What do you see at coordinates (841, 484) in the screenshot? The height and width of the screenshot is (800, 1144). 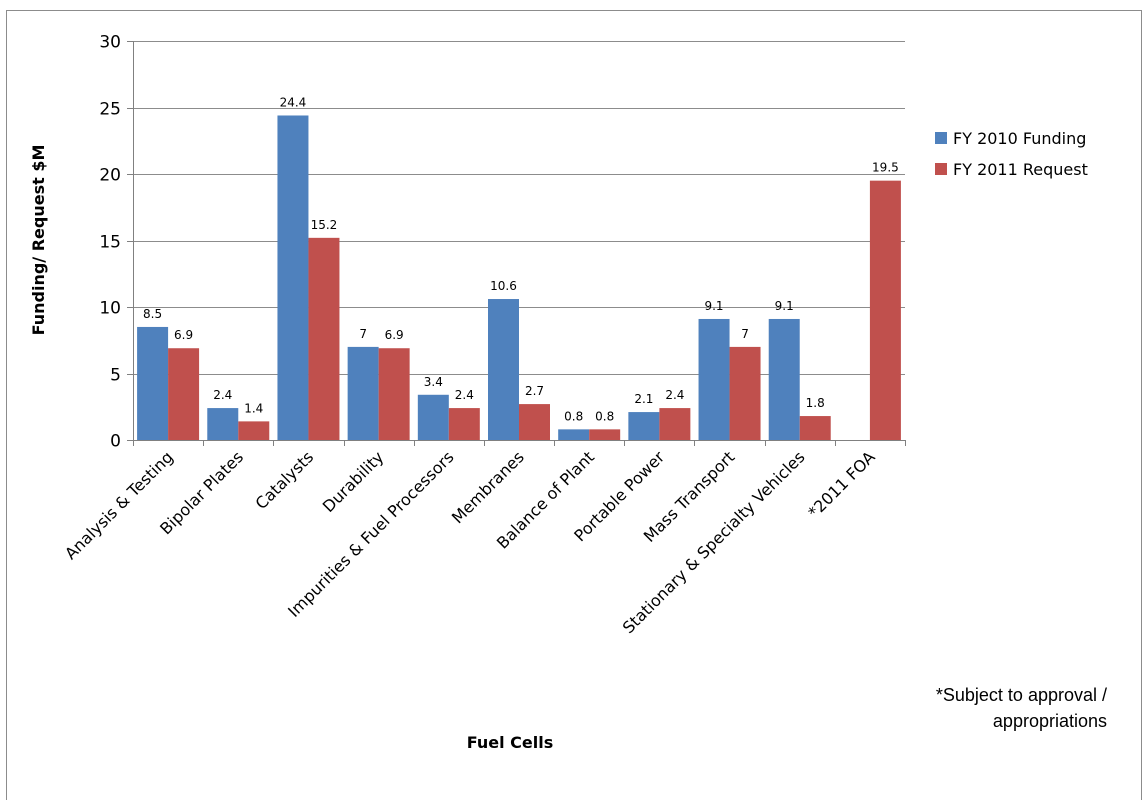 I see `x-category-label: *2011 FOA` at bounding box center [841, 484].